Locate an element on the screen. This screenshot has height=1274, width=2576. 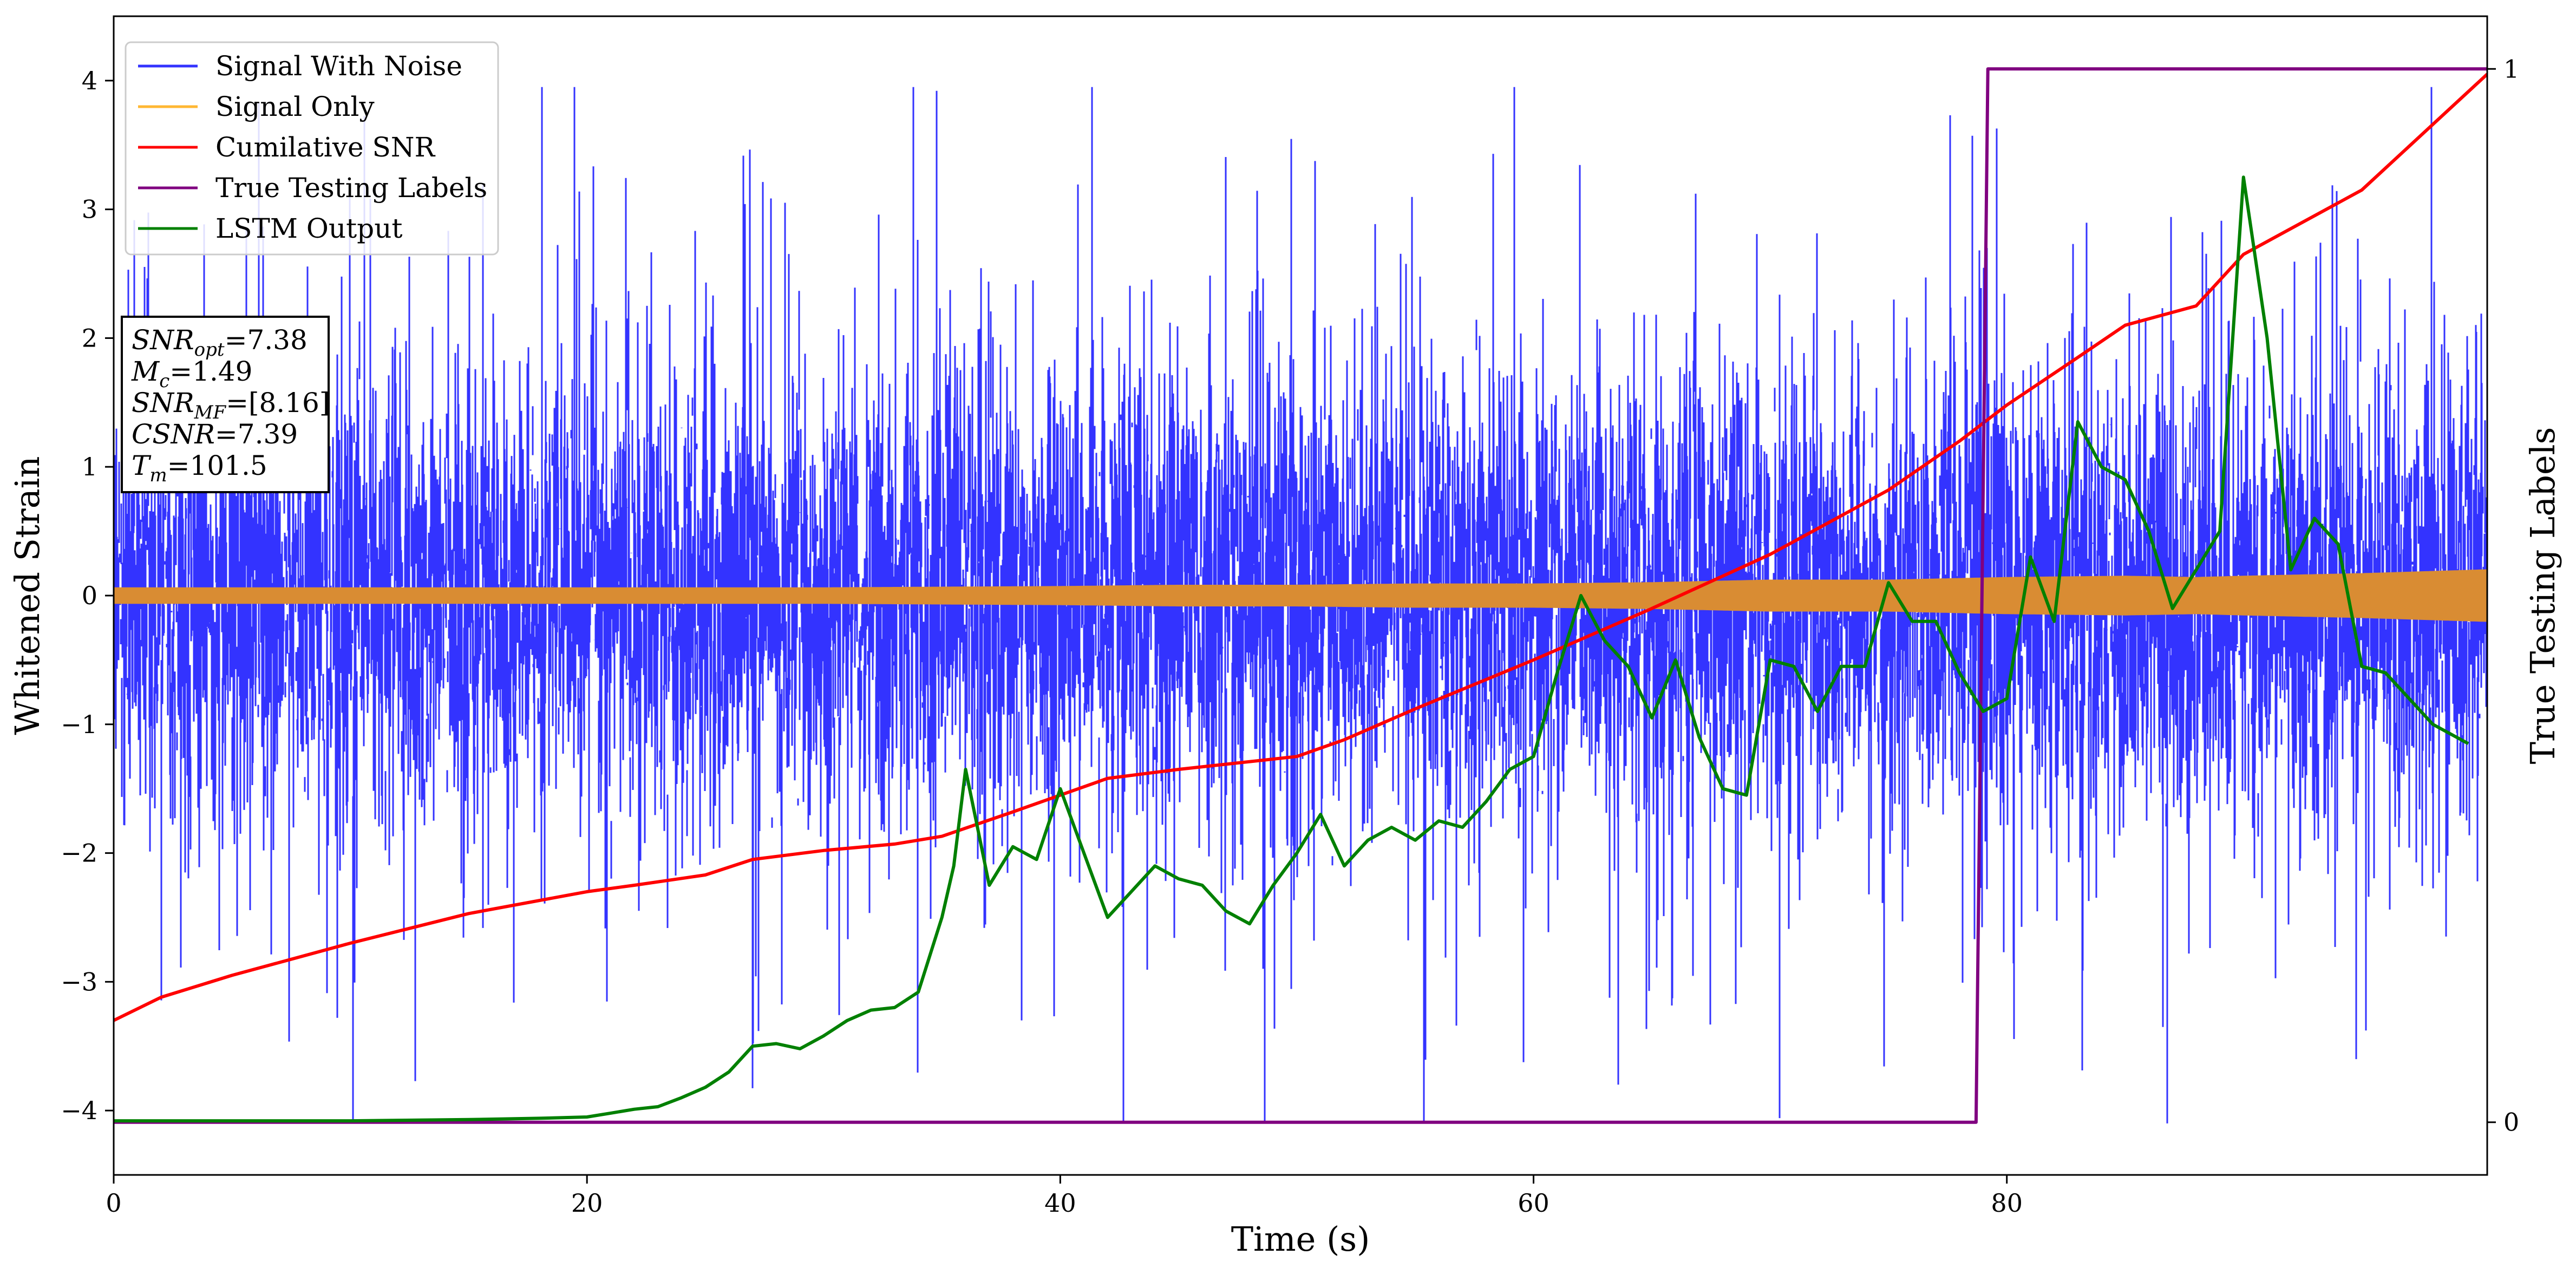
y-tick-label: 3 is located at coordinates (90, 209).